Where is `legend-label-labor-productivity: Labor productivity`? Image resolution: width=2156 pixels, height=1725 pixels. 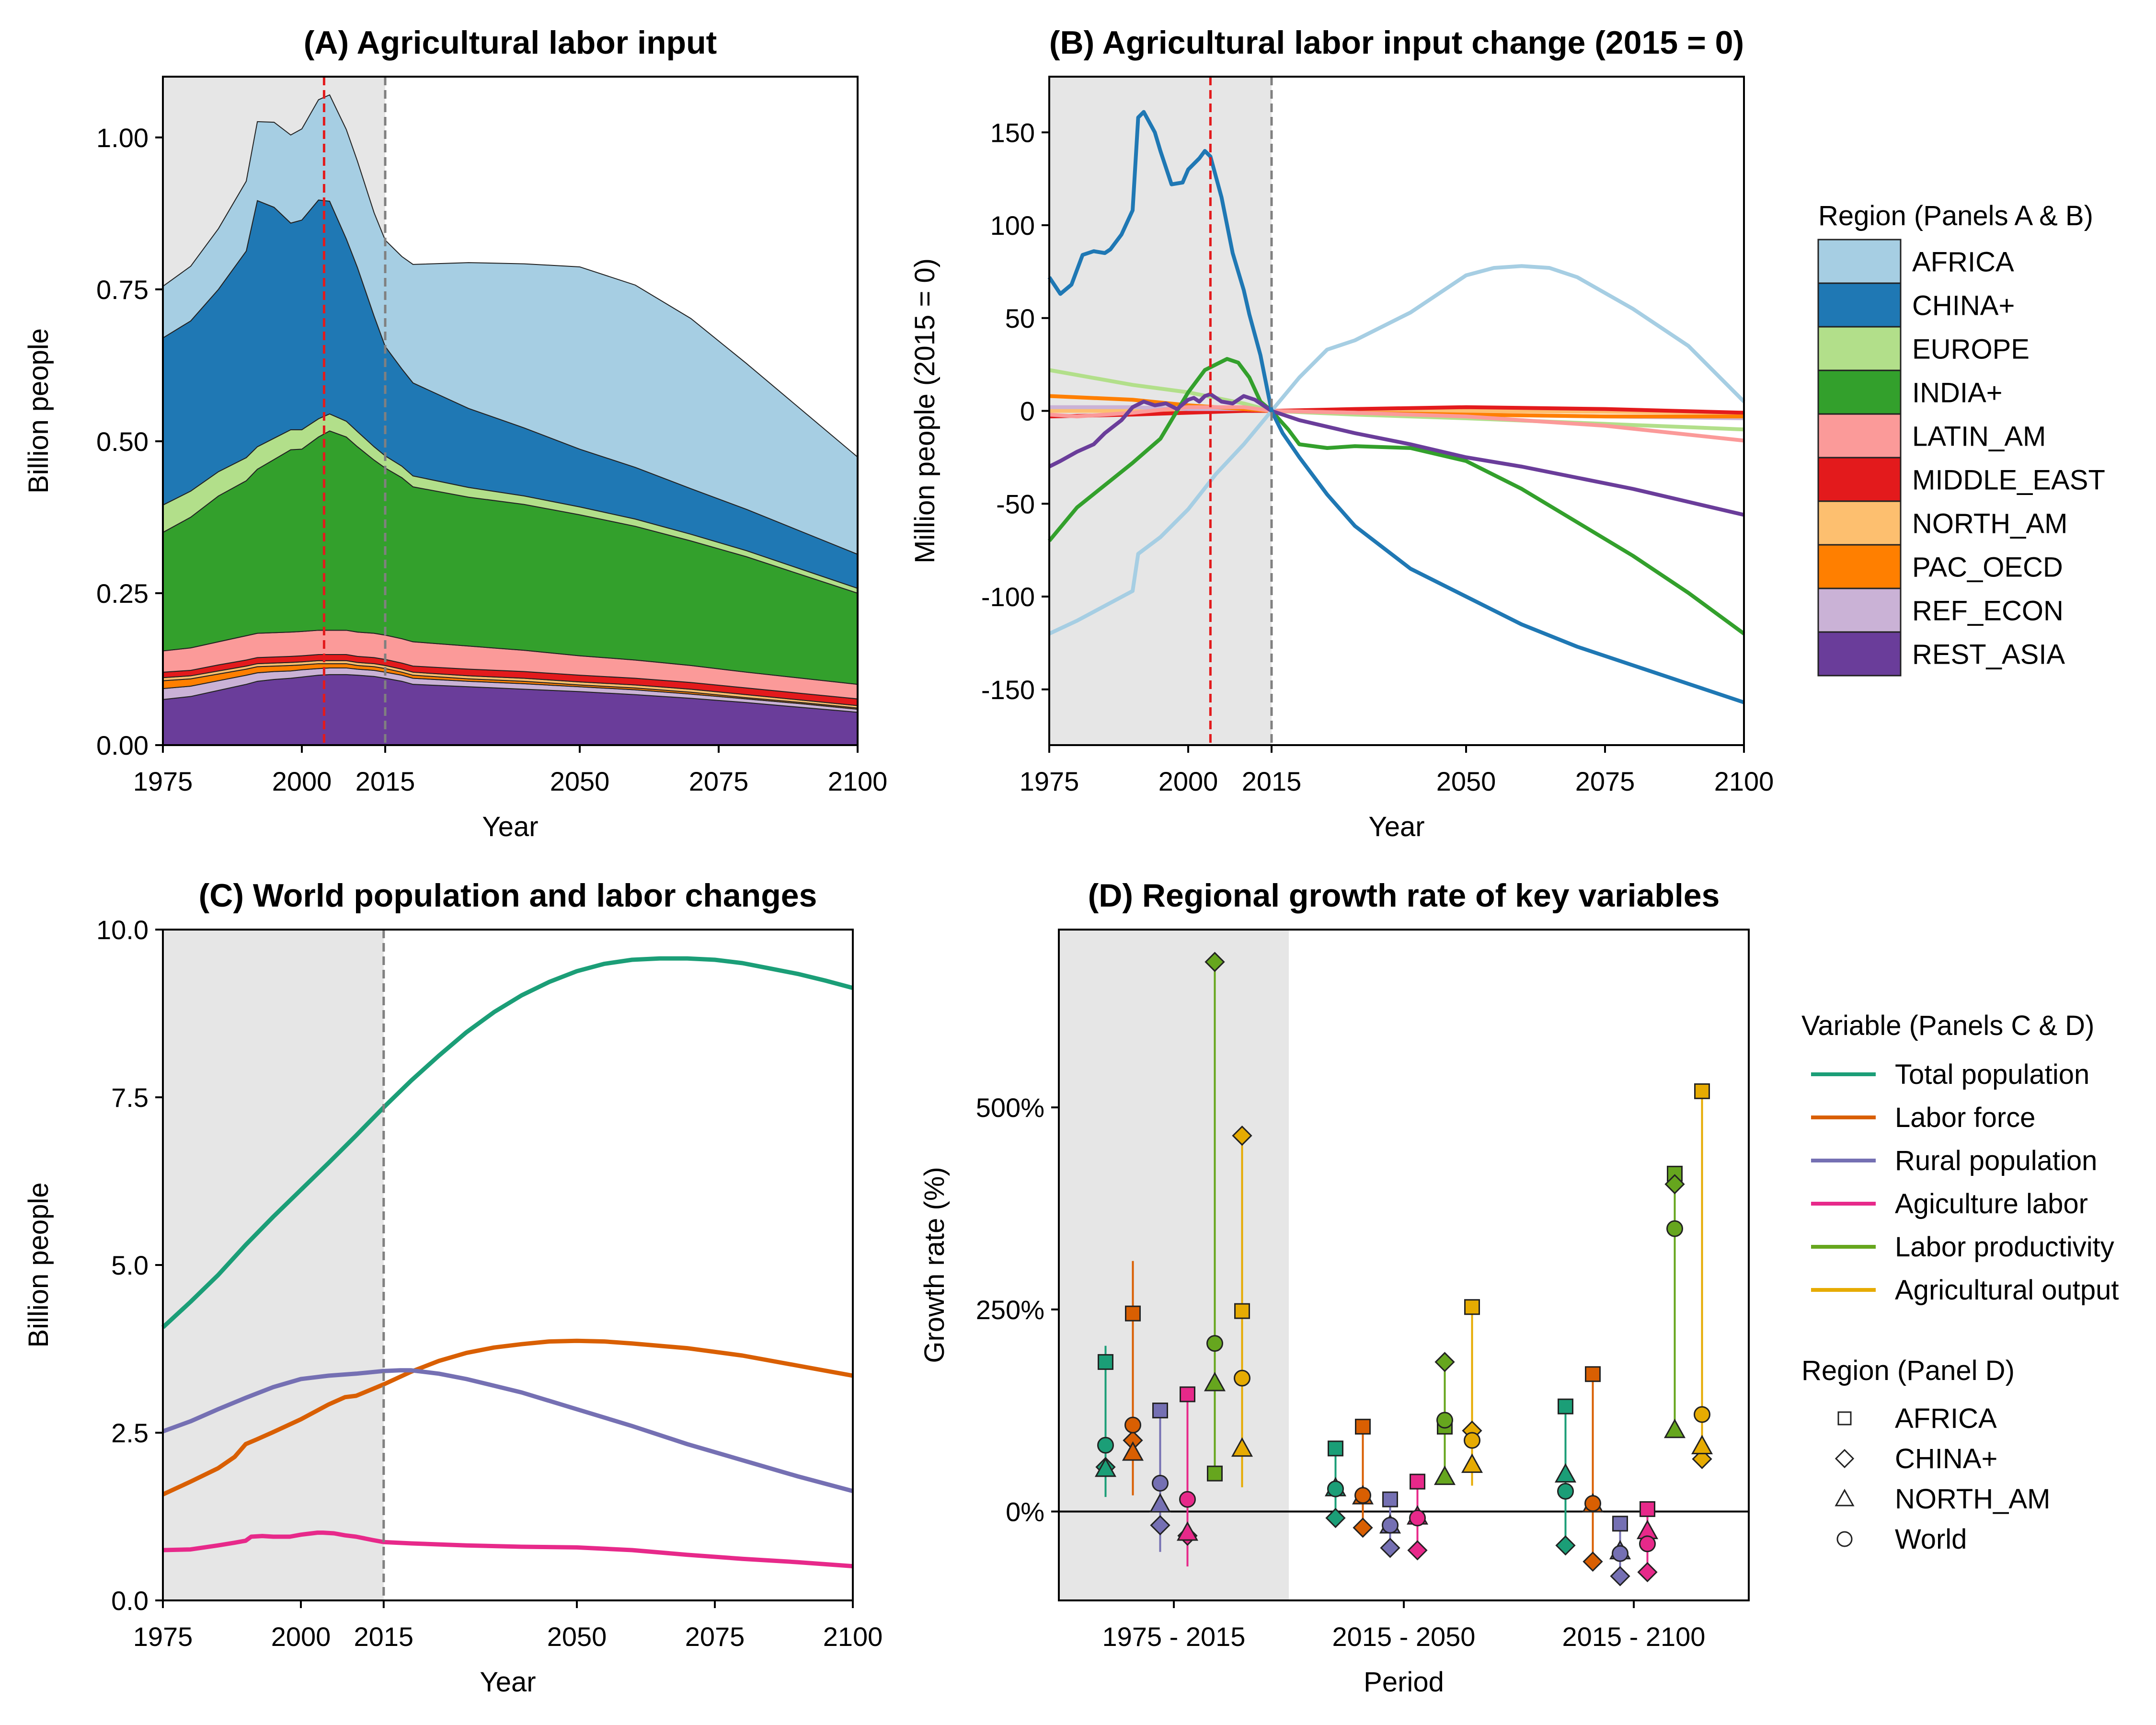
legend-label-labor-productivity: Labor productivity is located at coordinates (2004, 1247).